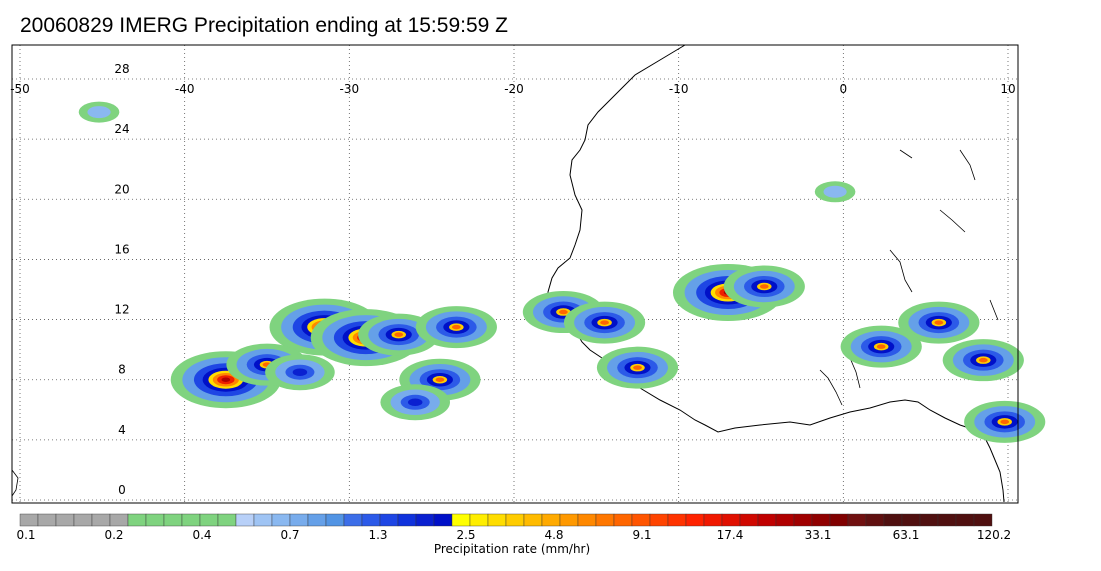 Image resolution: width=1101 pixels, height=571 pixels. Describe the element at coordinates (466, 535) in the screenshot. I see `colorbar-tick-label: 2.5` at that location.